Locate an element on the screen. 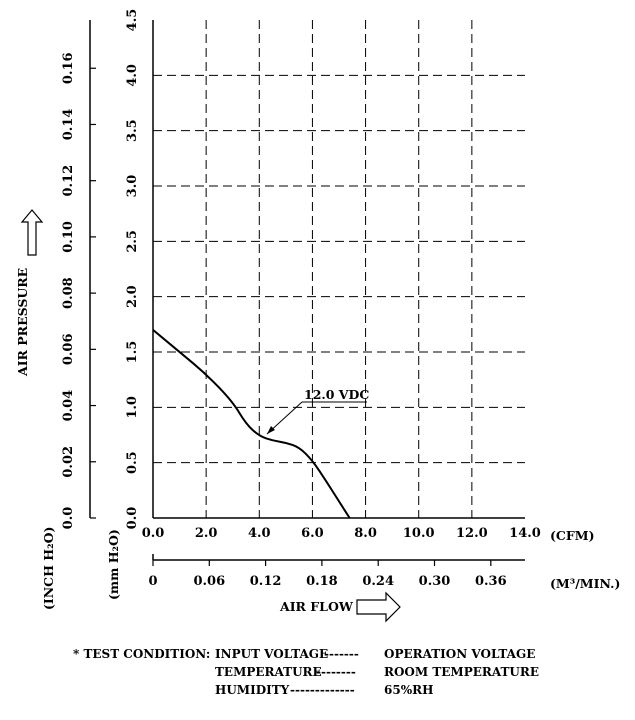  x-primary-tick-label: 6.0 is located at coordinates (312, 533).